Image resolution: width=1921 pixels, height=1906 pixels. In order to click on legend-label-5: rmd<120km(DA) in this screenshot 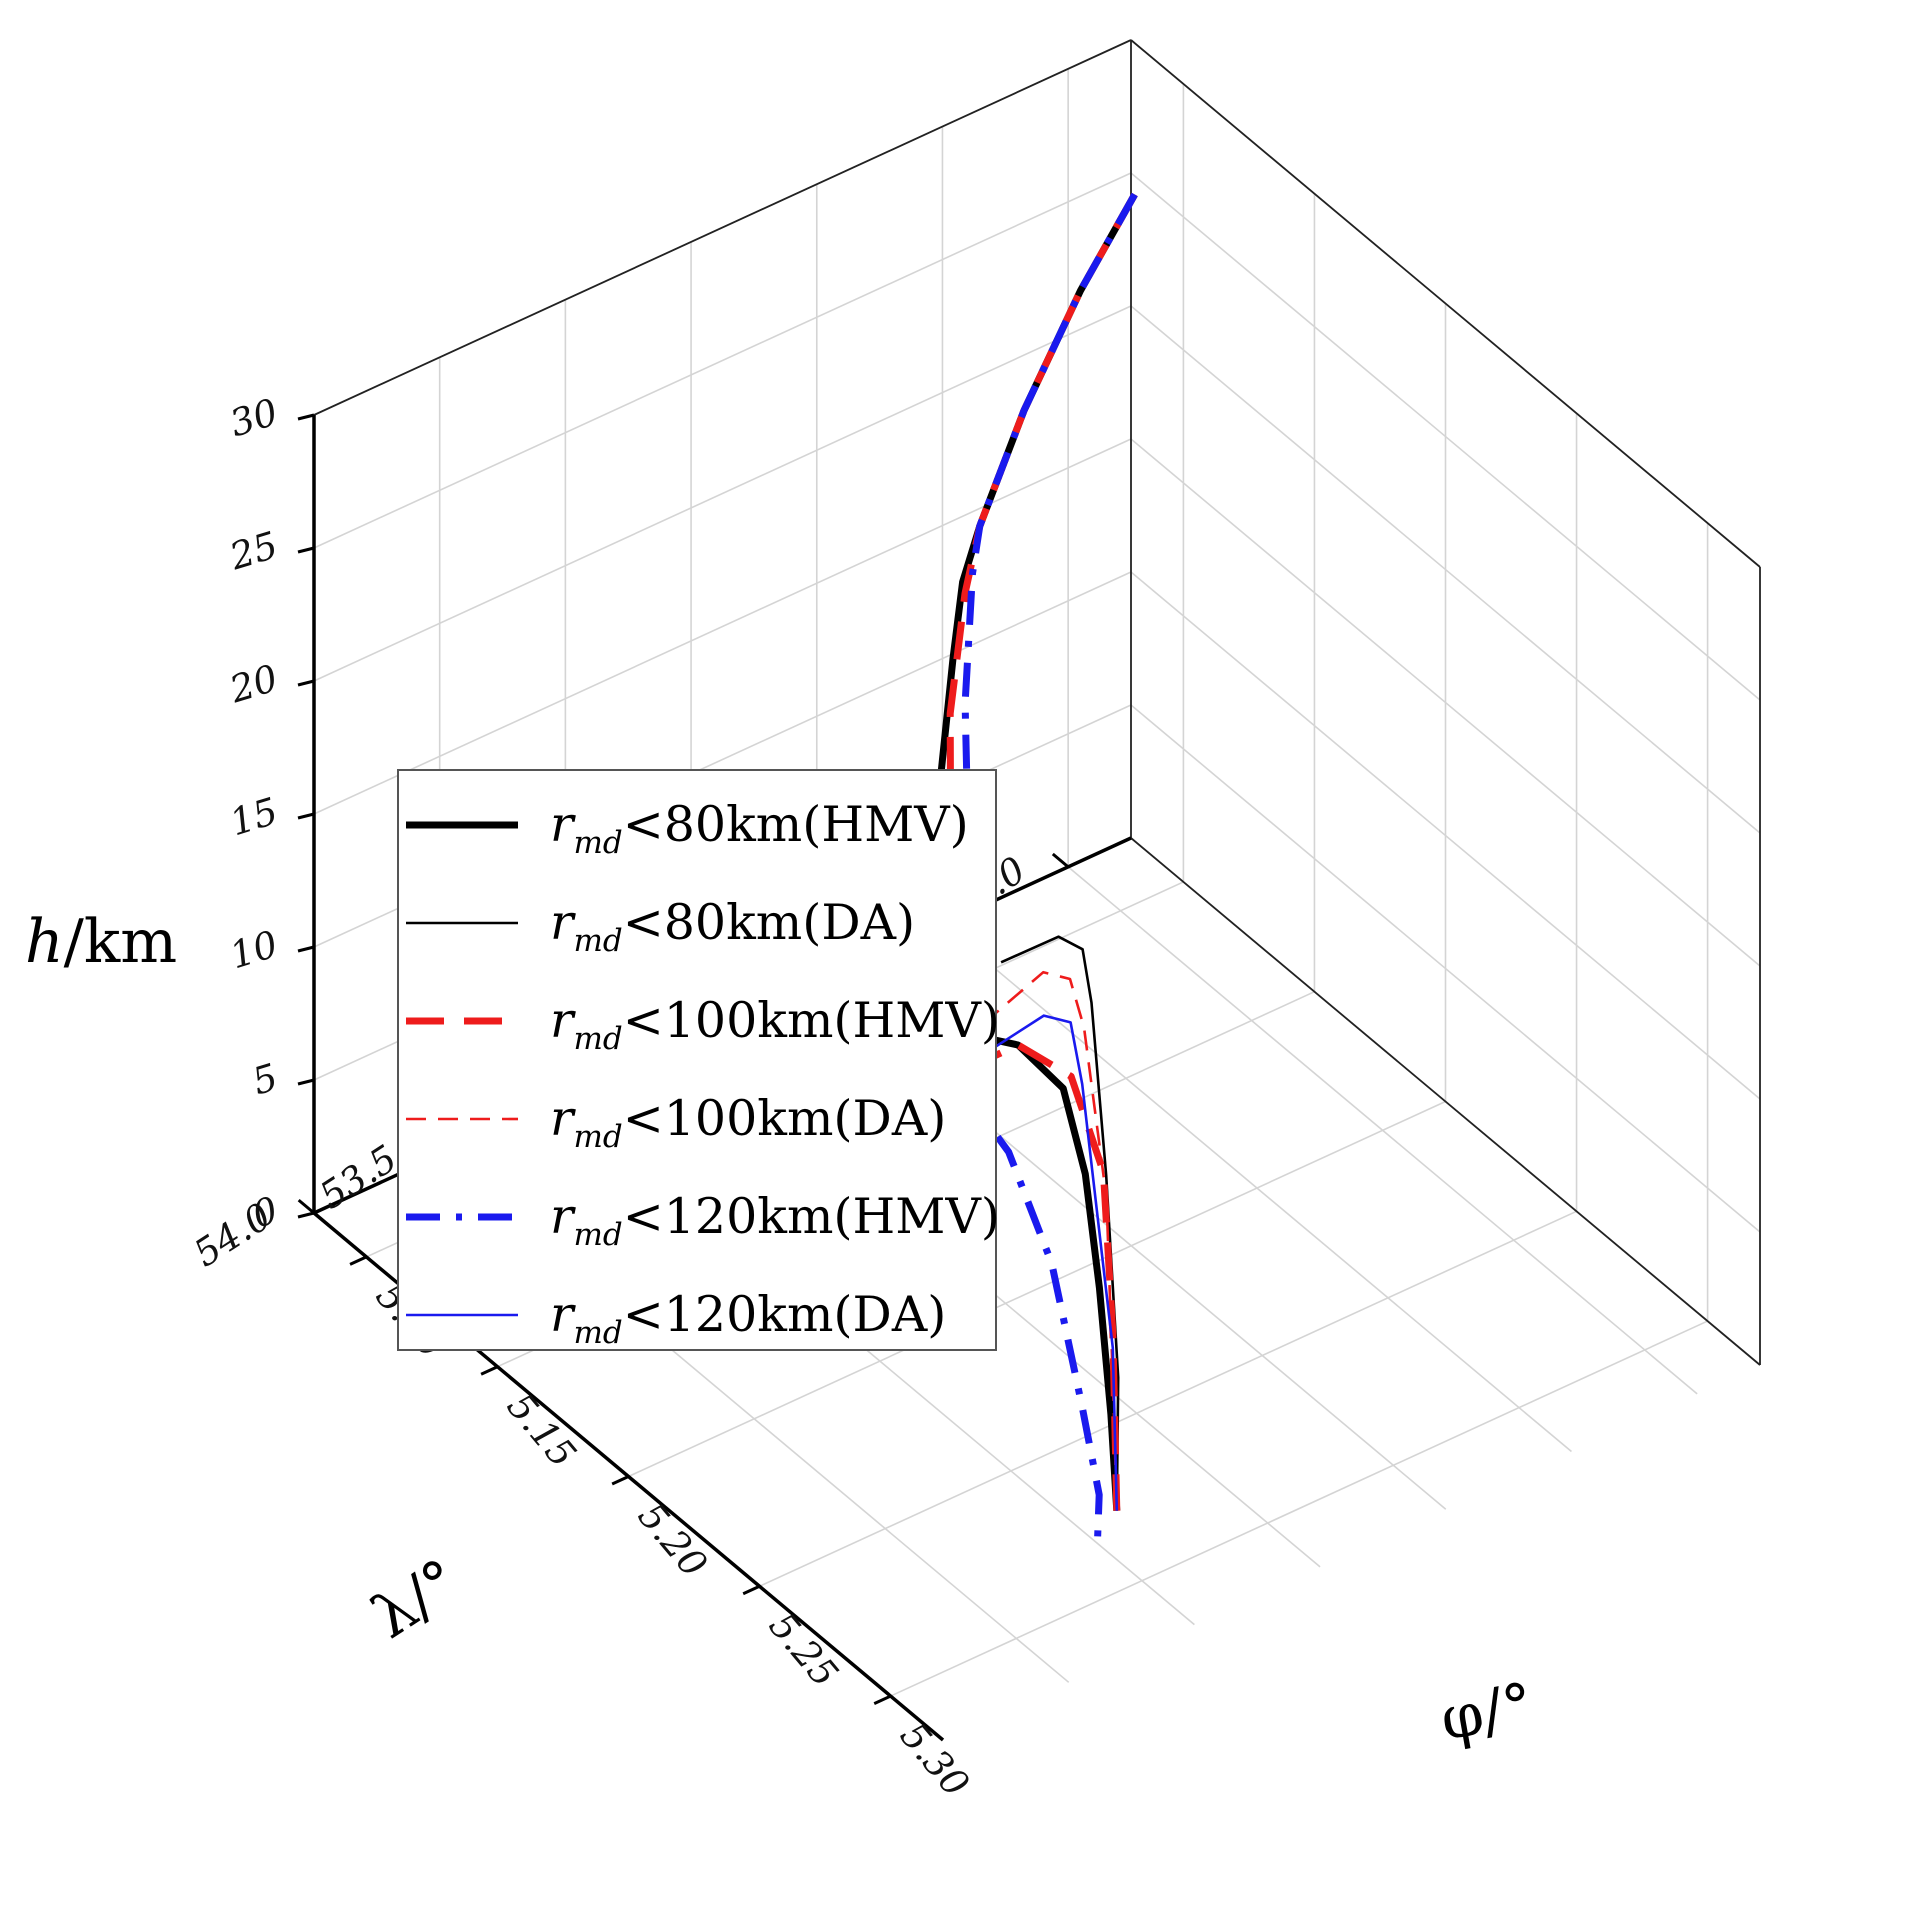, I will do `click(748, 1318)`.